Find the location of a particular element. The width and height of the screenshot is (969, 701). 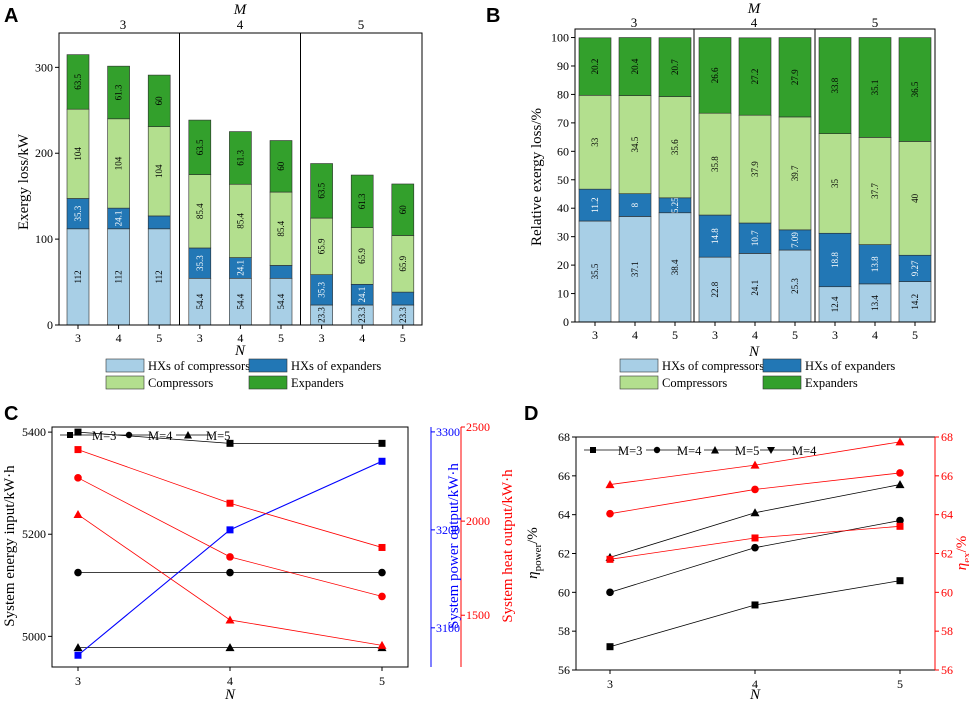

panel-c-blue-axis-label: System power output/kW·h is located at coordinates (454, 546).